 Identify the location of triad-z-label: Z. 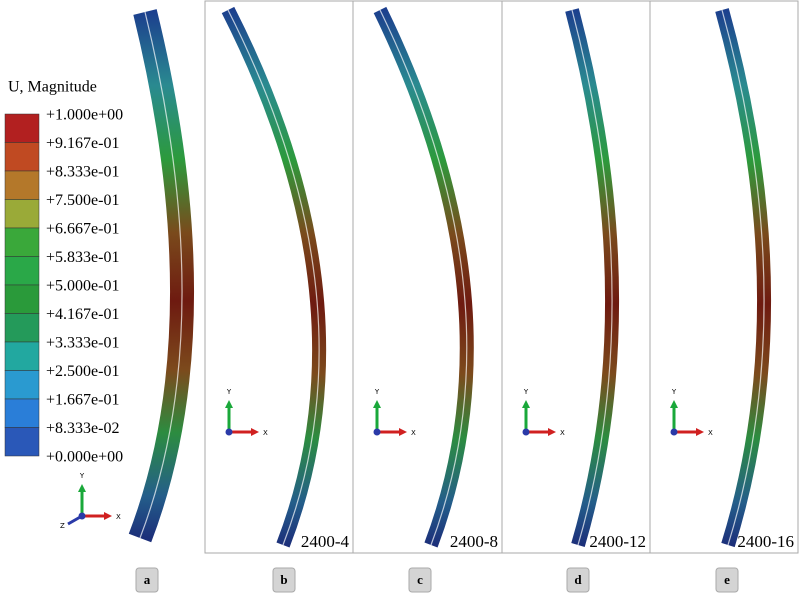
(62, 526).